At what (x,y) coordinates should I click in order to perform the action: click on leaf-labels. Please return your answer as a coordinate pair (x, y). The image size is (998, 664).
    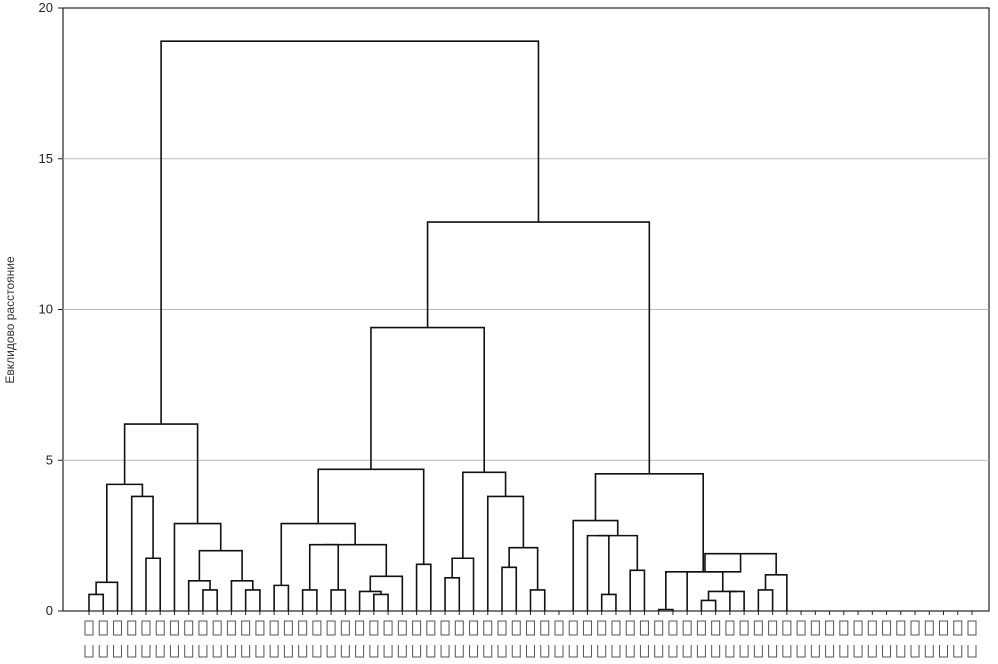
    Looking at the image, I should click on (530, 634).